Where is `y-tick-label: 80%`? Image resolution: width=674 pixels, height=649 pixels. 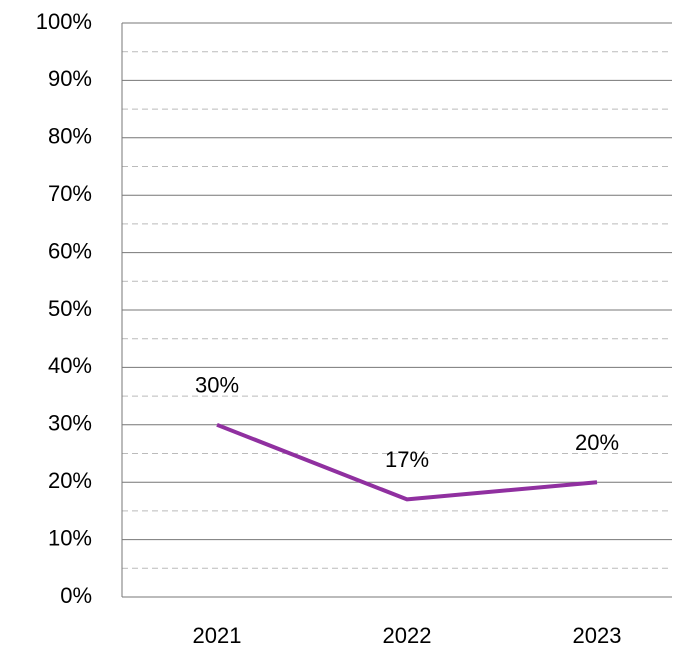
y-tick-label: 80% is located at coordinates (70, 136).